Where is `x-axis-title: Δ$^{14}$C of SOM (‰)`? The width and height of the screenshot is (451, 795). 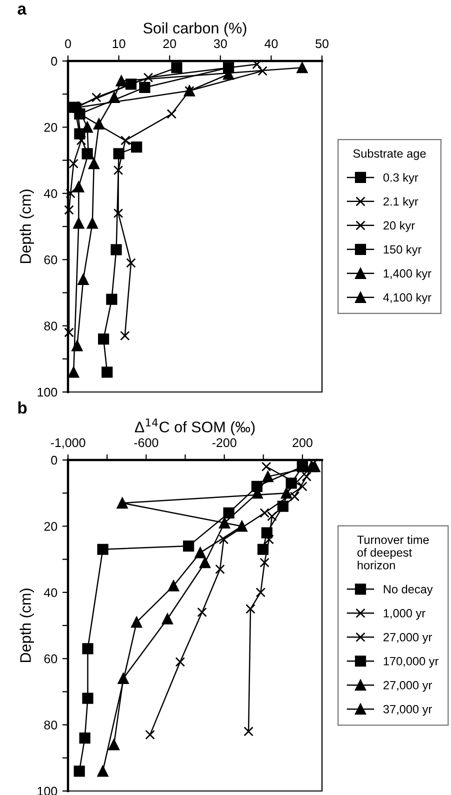 x-axis-title: Δ$^{14}$C of SOM (‰) is located at coordinates (194, 427).